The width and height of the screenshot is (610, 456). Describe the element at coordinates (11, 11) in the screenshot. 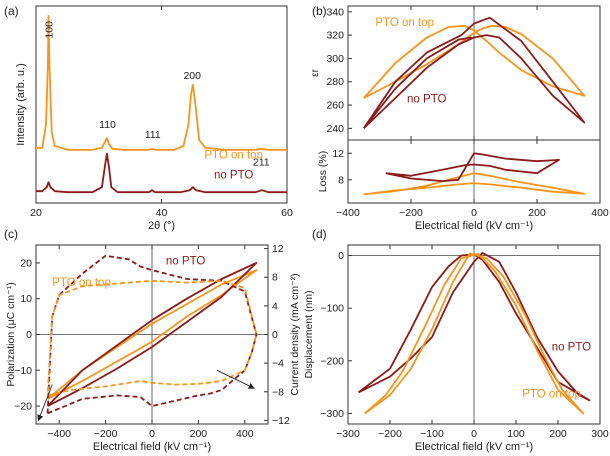

I see `panel-label: (a)` at that location.